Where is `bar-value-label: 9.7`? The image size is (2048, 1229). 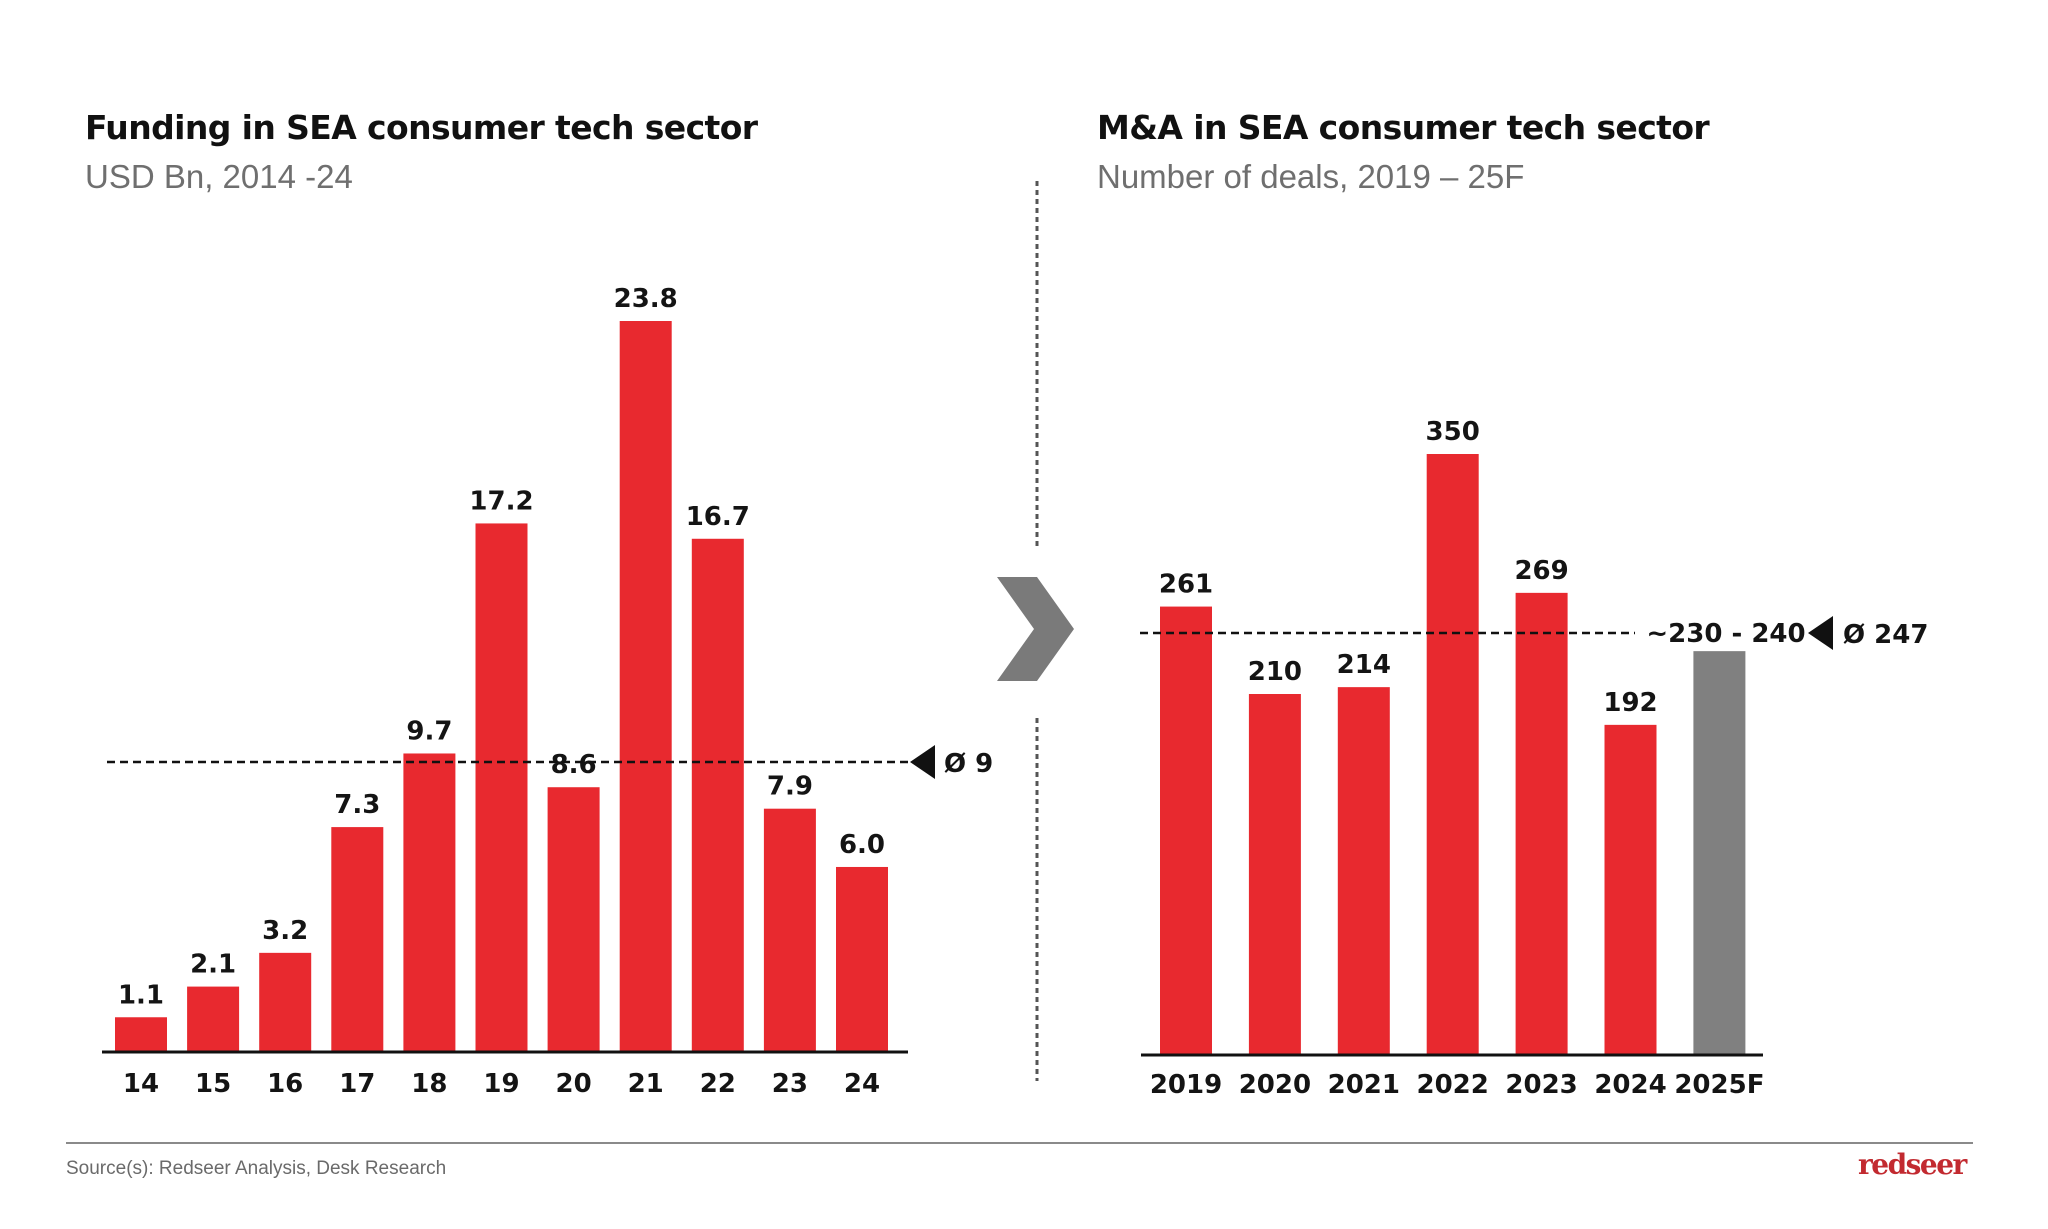
bar-value-label: 9.7 is located at coordinates (429, 731).